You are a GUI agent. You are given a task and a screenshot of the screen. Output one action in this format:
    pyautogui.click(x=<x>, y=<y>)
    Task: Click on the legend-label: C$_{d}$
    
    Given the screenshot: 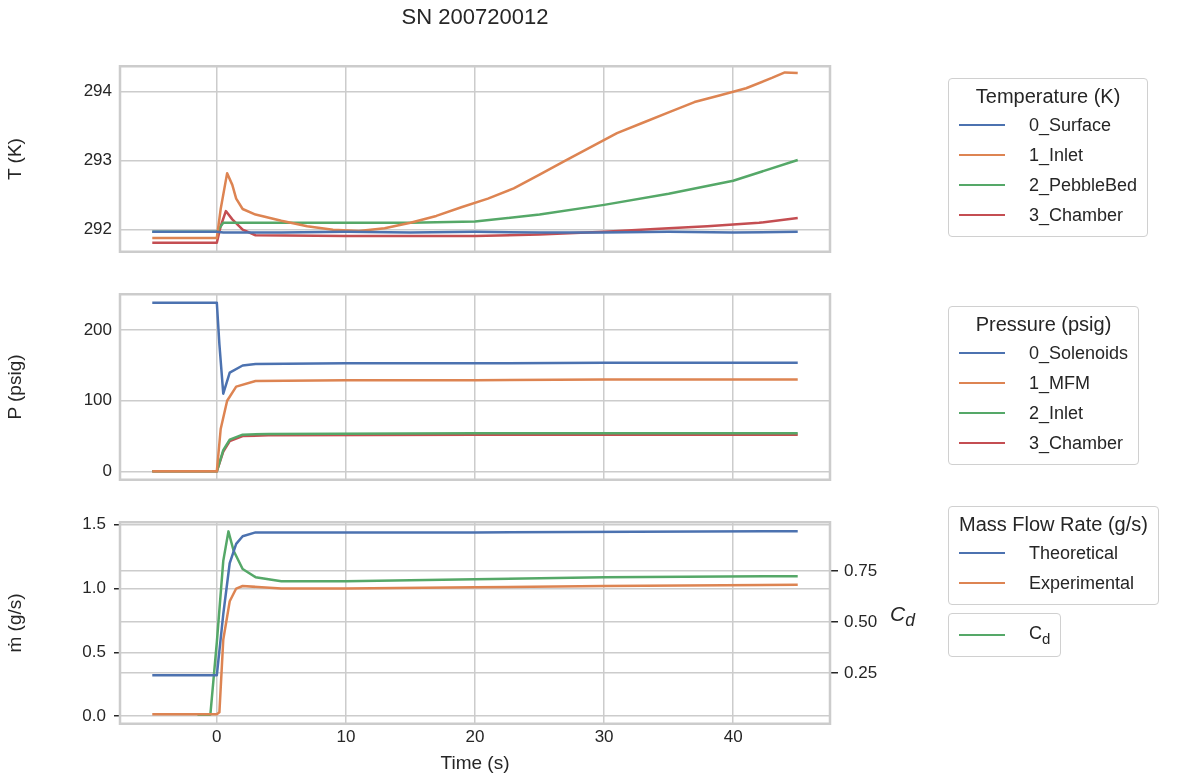 What is the action you would take?
    pyautogui.click(x=1040, y=635)
    